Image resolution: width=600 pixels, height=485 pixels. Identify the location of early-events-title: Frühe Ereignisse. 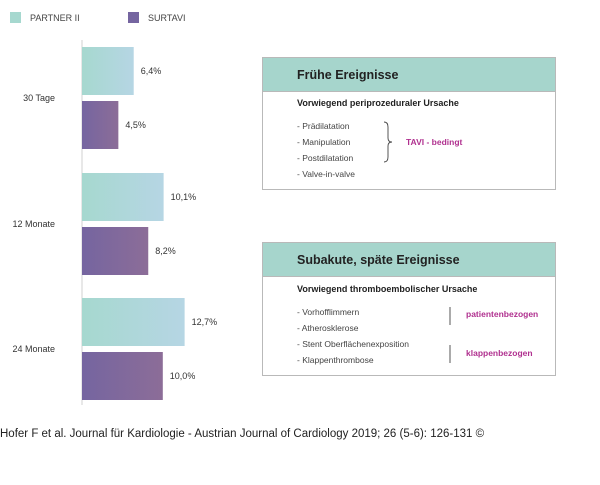
(409, 75).